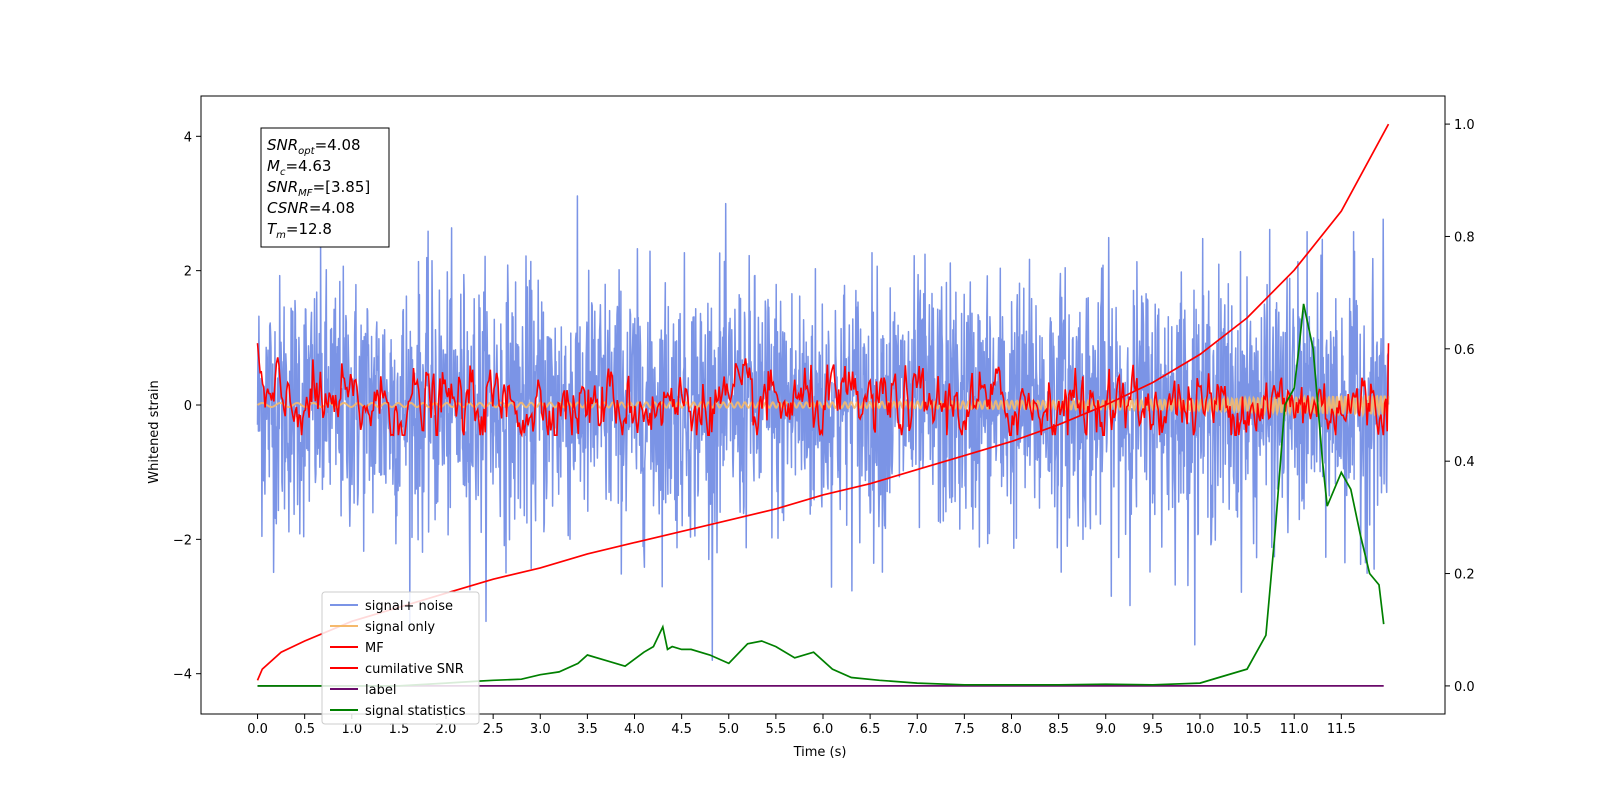 Image resolution: width=1600 pixels, height=800 pixels. What do you see at coordinates (540, 729) in the screenshot?
I see `x-tick-label: 3.0` at bounding box center [540, 729].